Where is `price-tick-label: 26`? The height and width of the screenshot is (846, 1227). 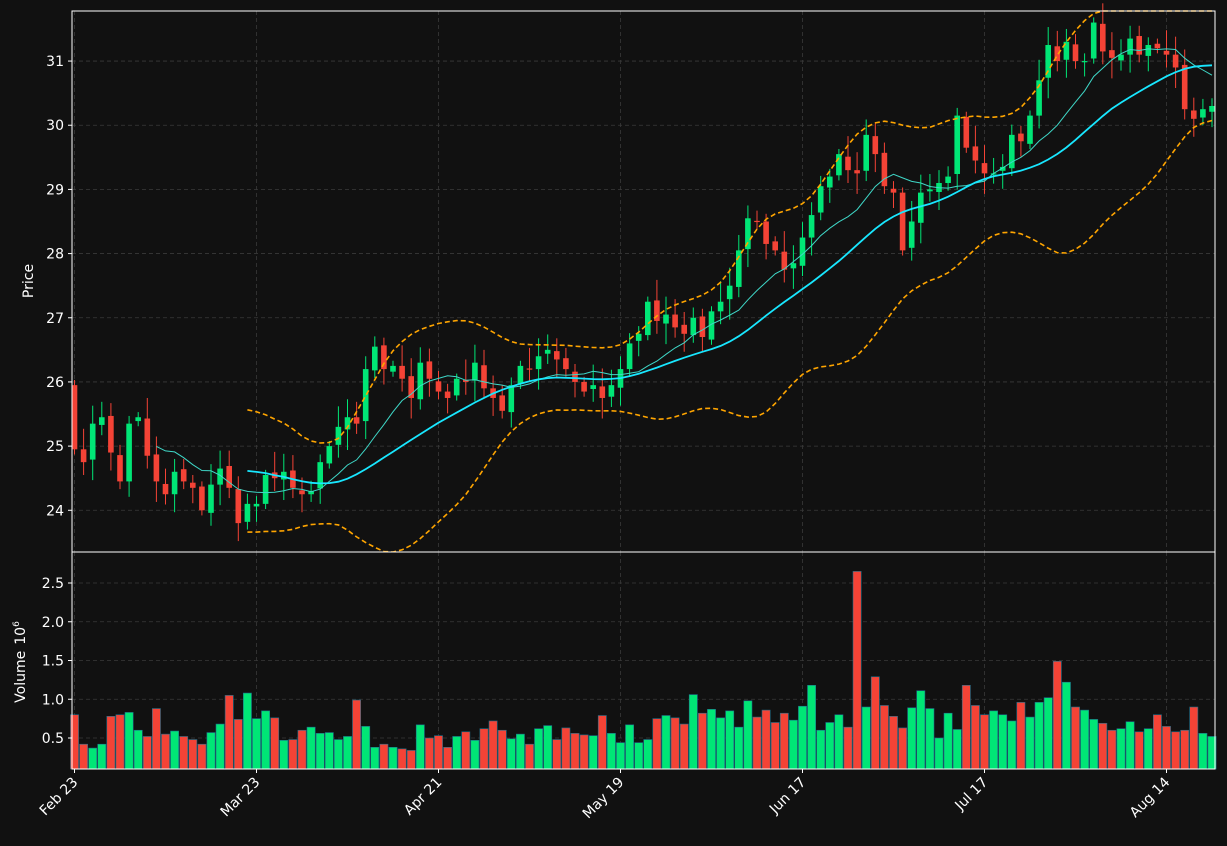
price-tick-label: 26 is located at coordinates (55, 383).